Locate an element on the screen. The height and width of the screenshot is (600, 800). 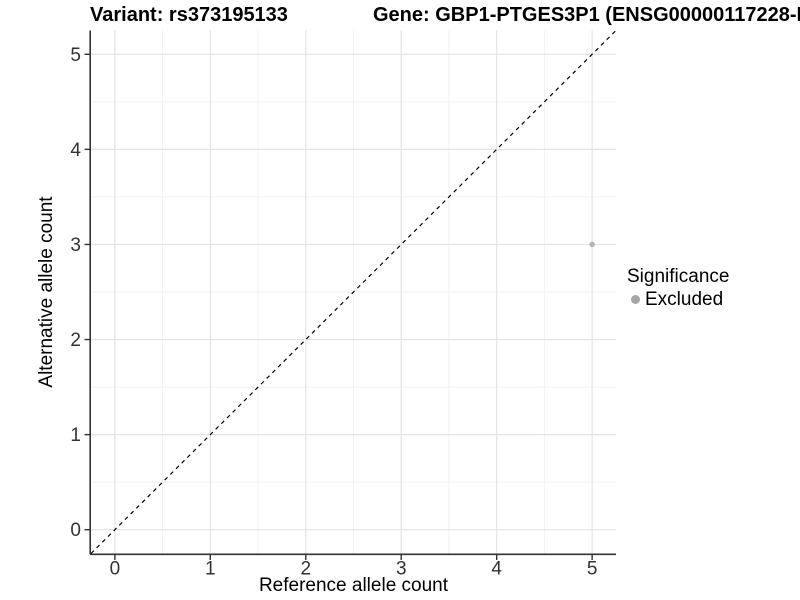
data-point is located at coordinates (592, 244).